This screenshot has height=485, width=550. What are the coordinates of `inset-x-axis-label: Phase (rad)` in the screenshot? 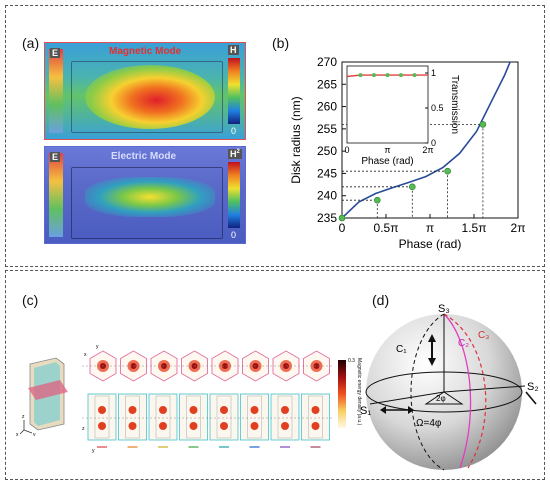 It's located at (387, 161).